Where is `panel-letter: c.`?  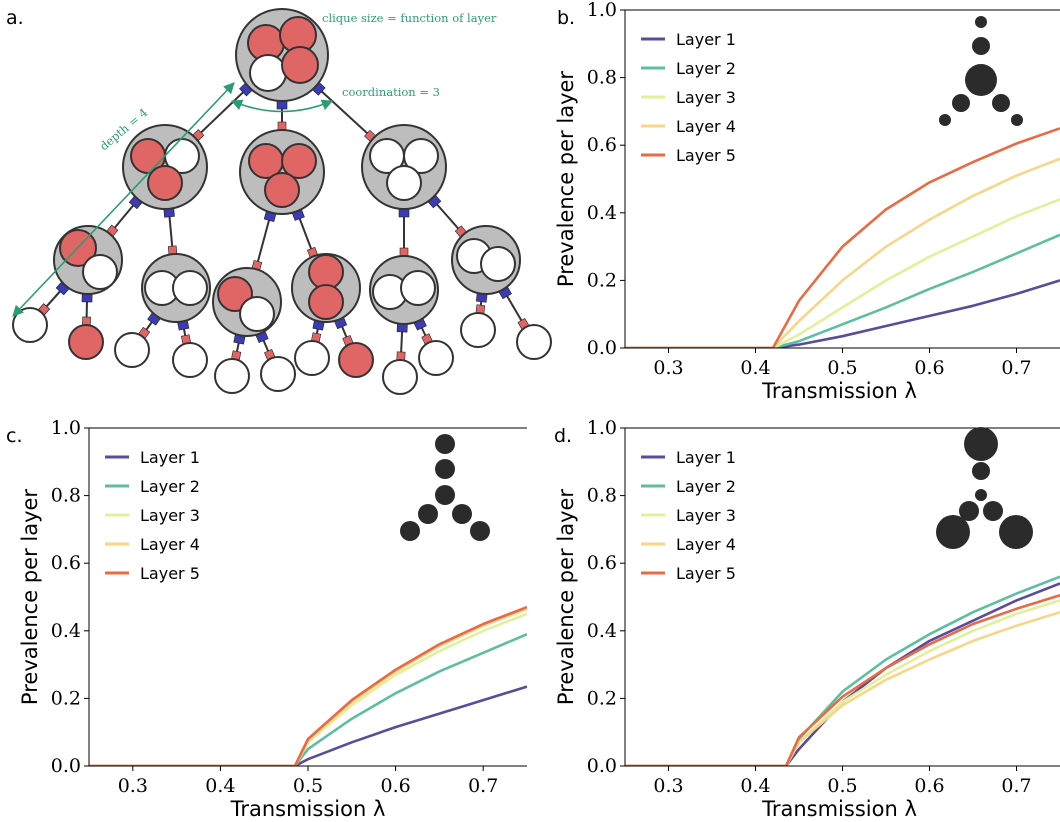
panel-letter: c. is located at coordinates (14, 436).